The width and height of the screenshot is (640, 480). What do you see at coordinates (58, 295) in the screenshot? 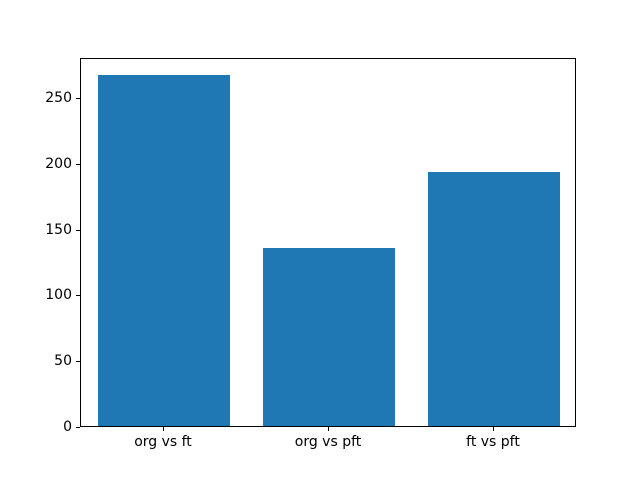
I see `y-tick-label: 100` at bounding box center [58, 295].